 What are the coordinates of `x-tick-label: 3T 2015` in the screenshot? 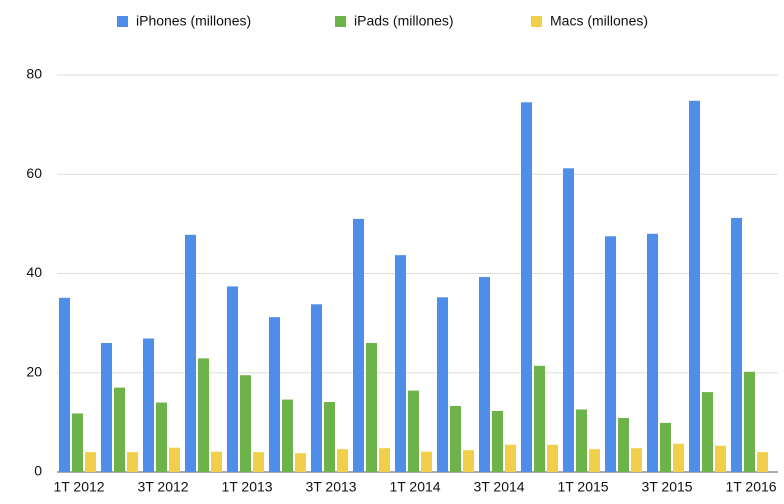 It's located at (666, 487).